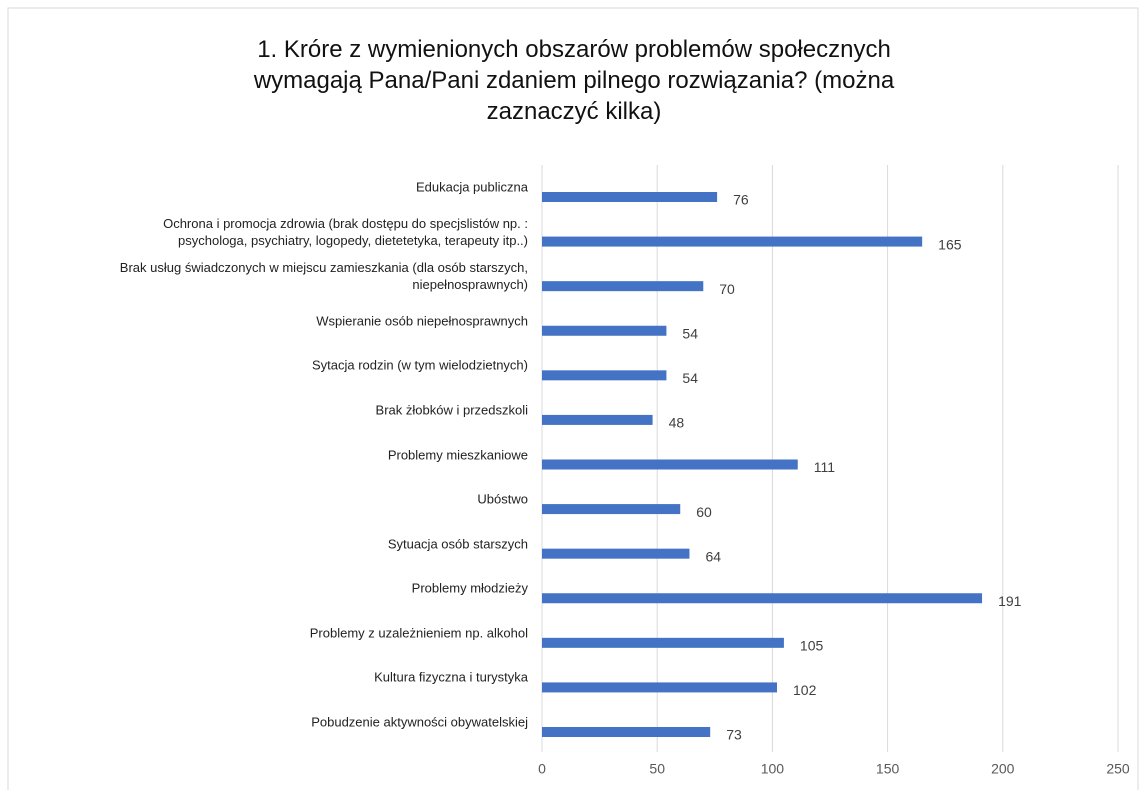  What do you see at coordinates (677, 423) in the screenshot?
I see `data-label: 48` at bounding box center [677, 423].